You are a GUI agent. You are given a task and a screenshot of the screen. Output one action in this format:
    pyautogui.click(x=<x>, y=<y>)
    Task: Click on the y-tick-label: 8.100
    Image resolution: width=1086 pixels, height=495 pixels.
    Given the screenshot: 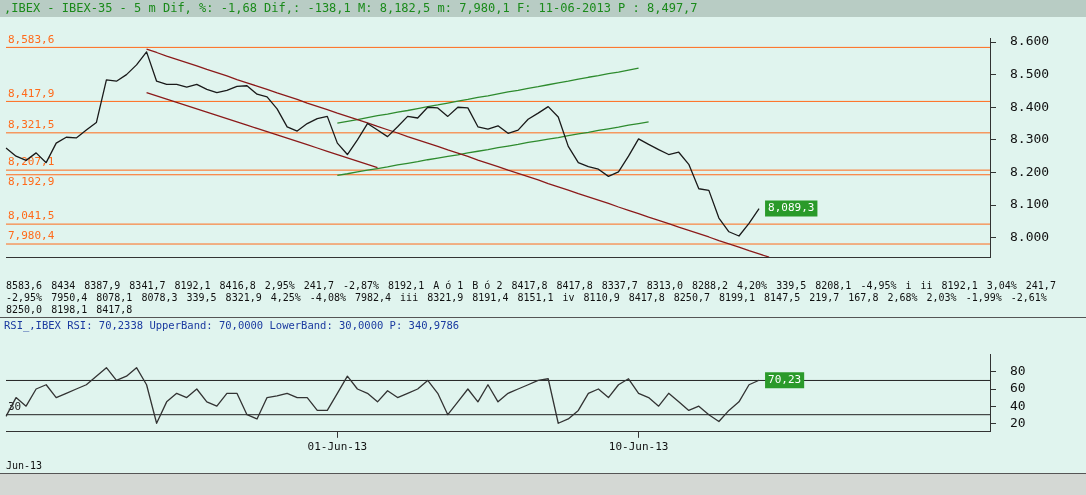 What is the action you would take?
    pyautogui.click(x=1030, y=204)
    